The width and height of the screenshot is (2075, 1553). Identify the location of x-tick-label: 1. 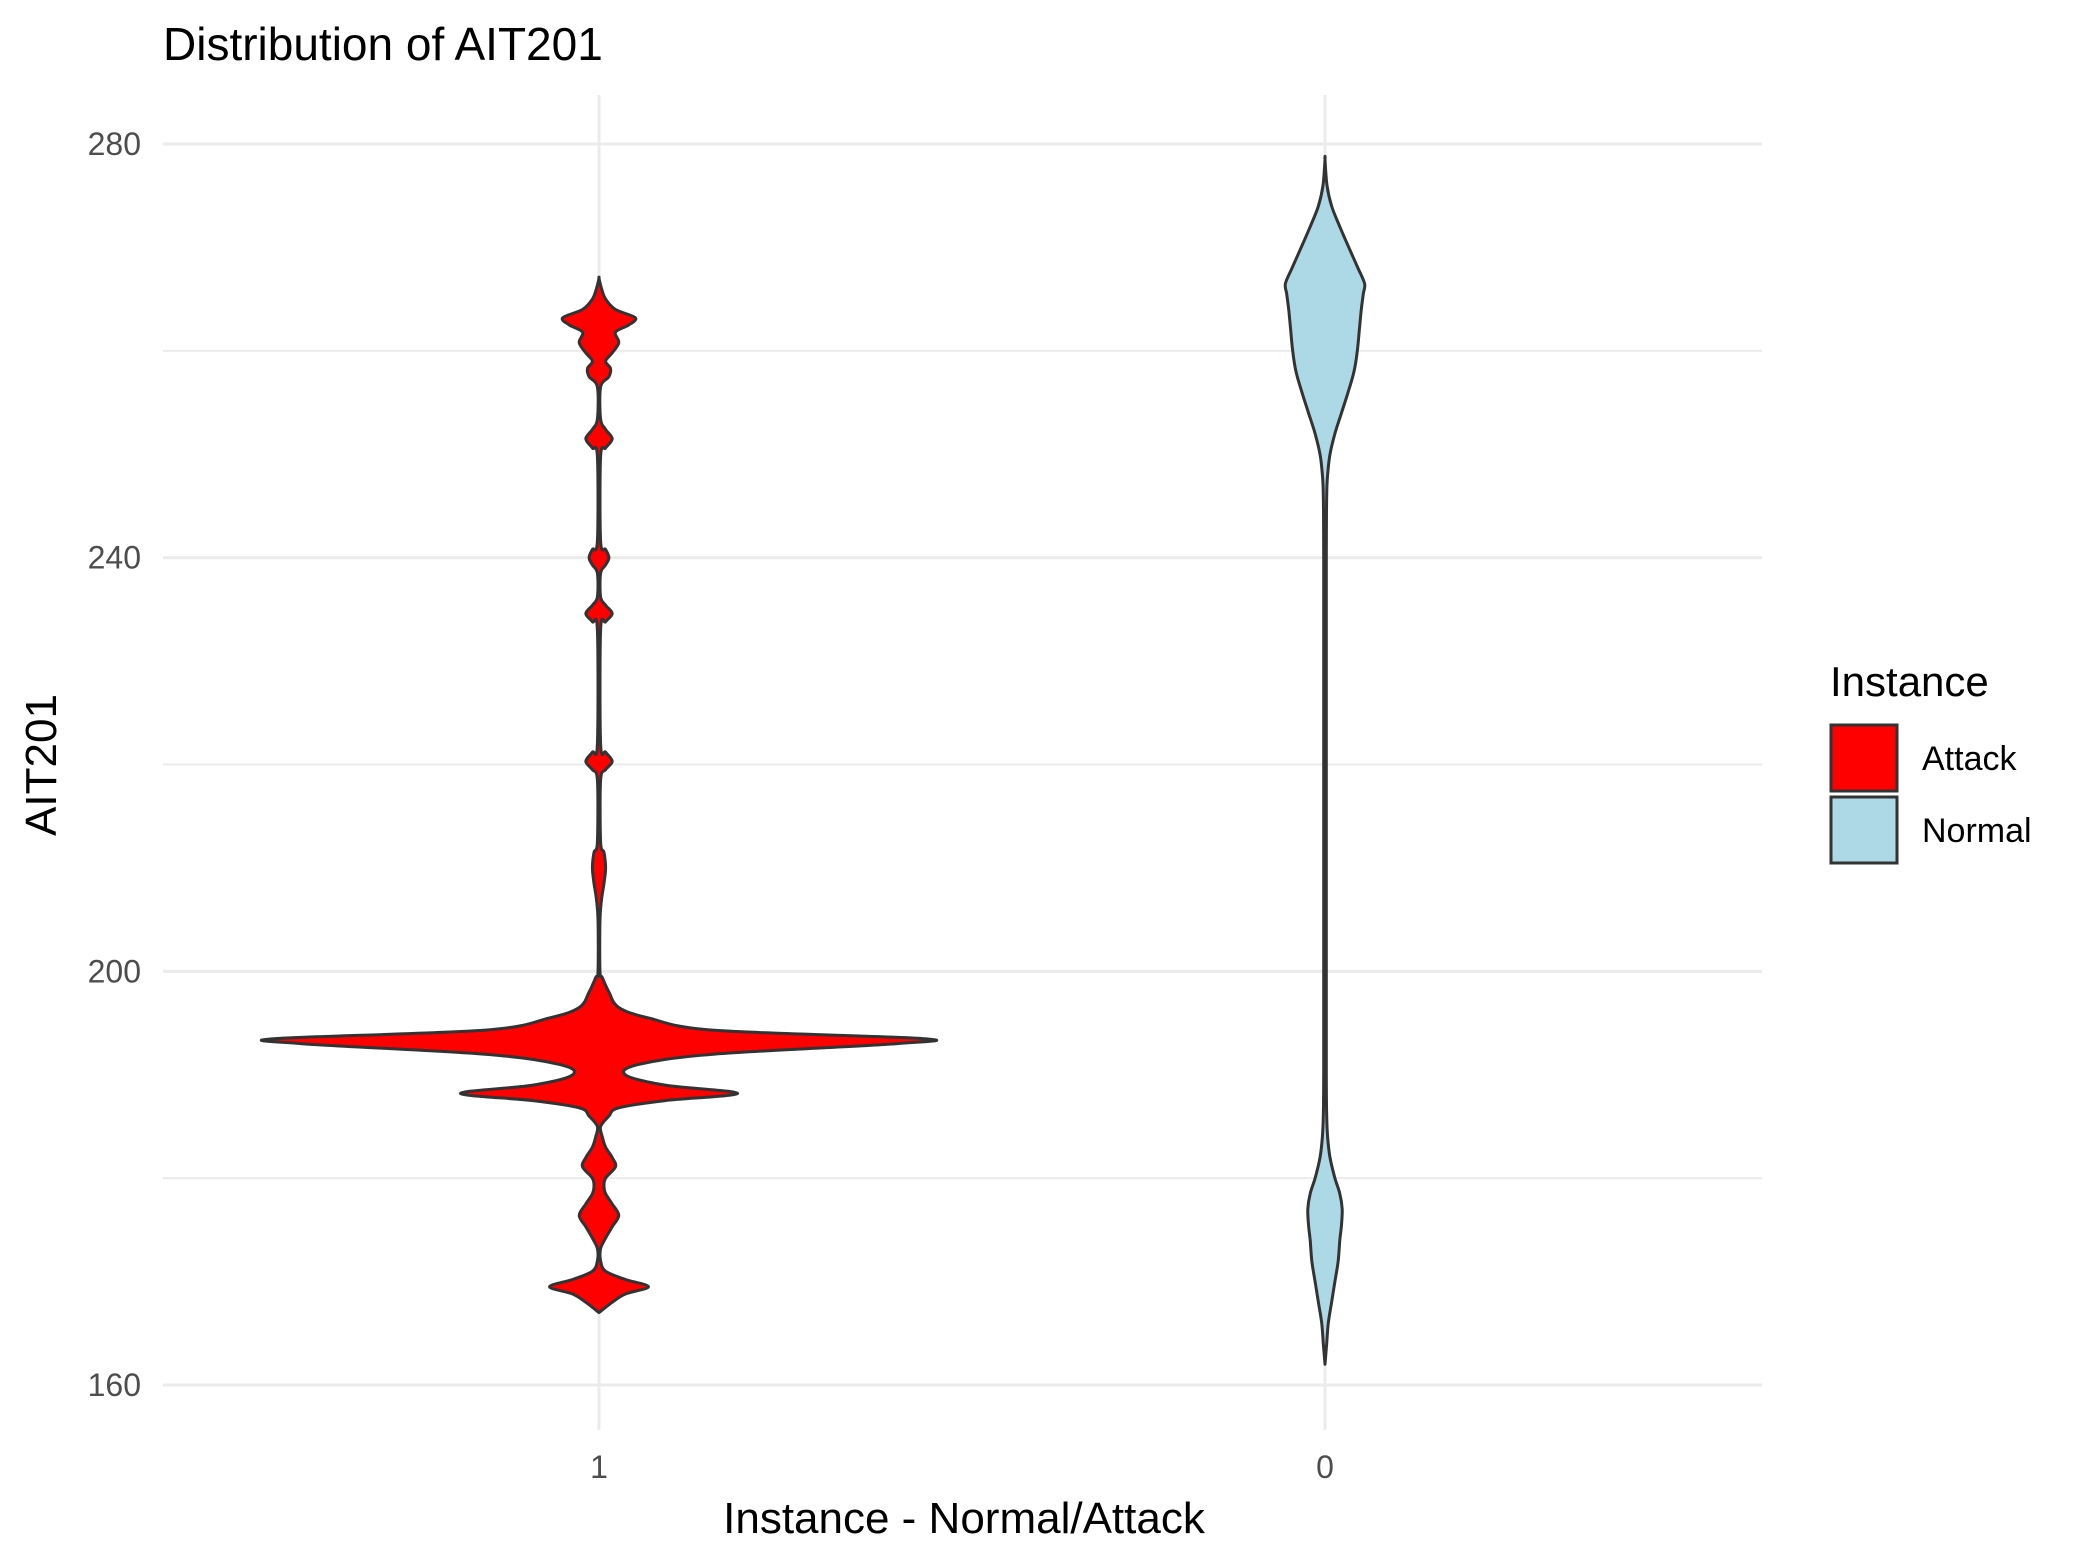
(599, 1467).